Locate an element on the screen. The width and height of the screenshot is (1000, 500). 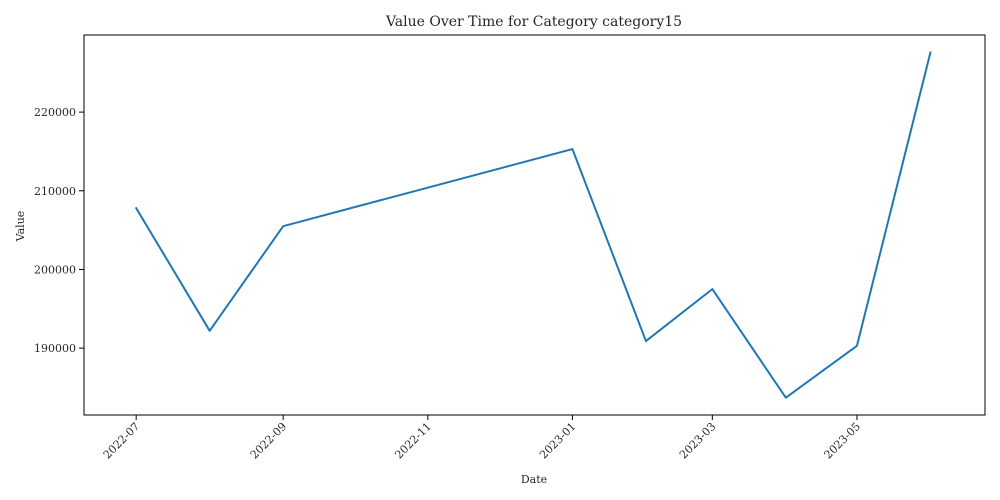
y-tick-label: 200000 is located at coordinates (55, 269).